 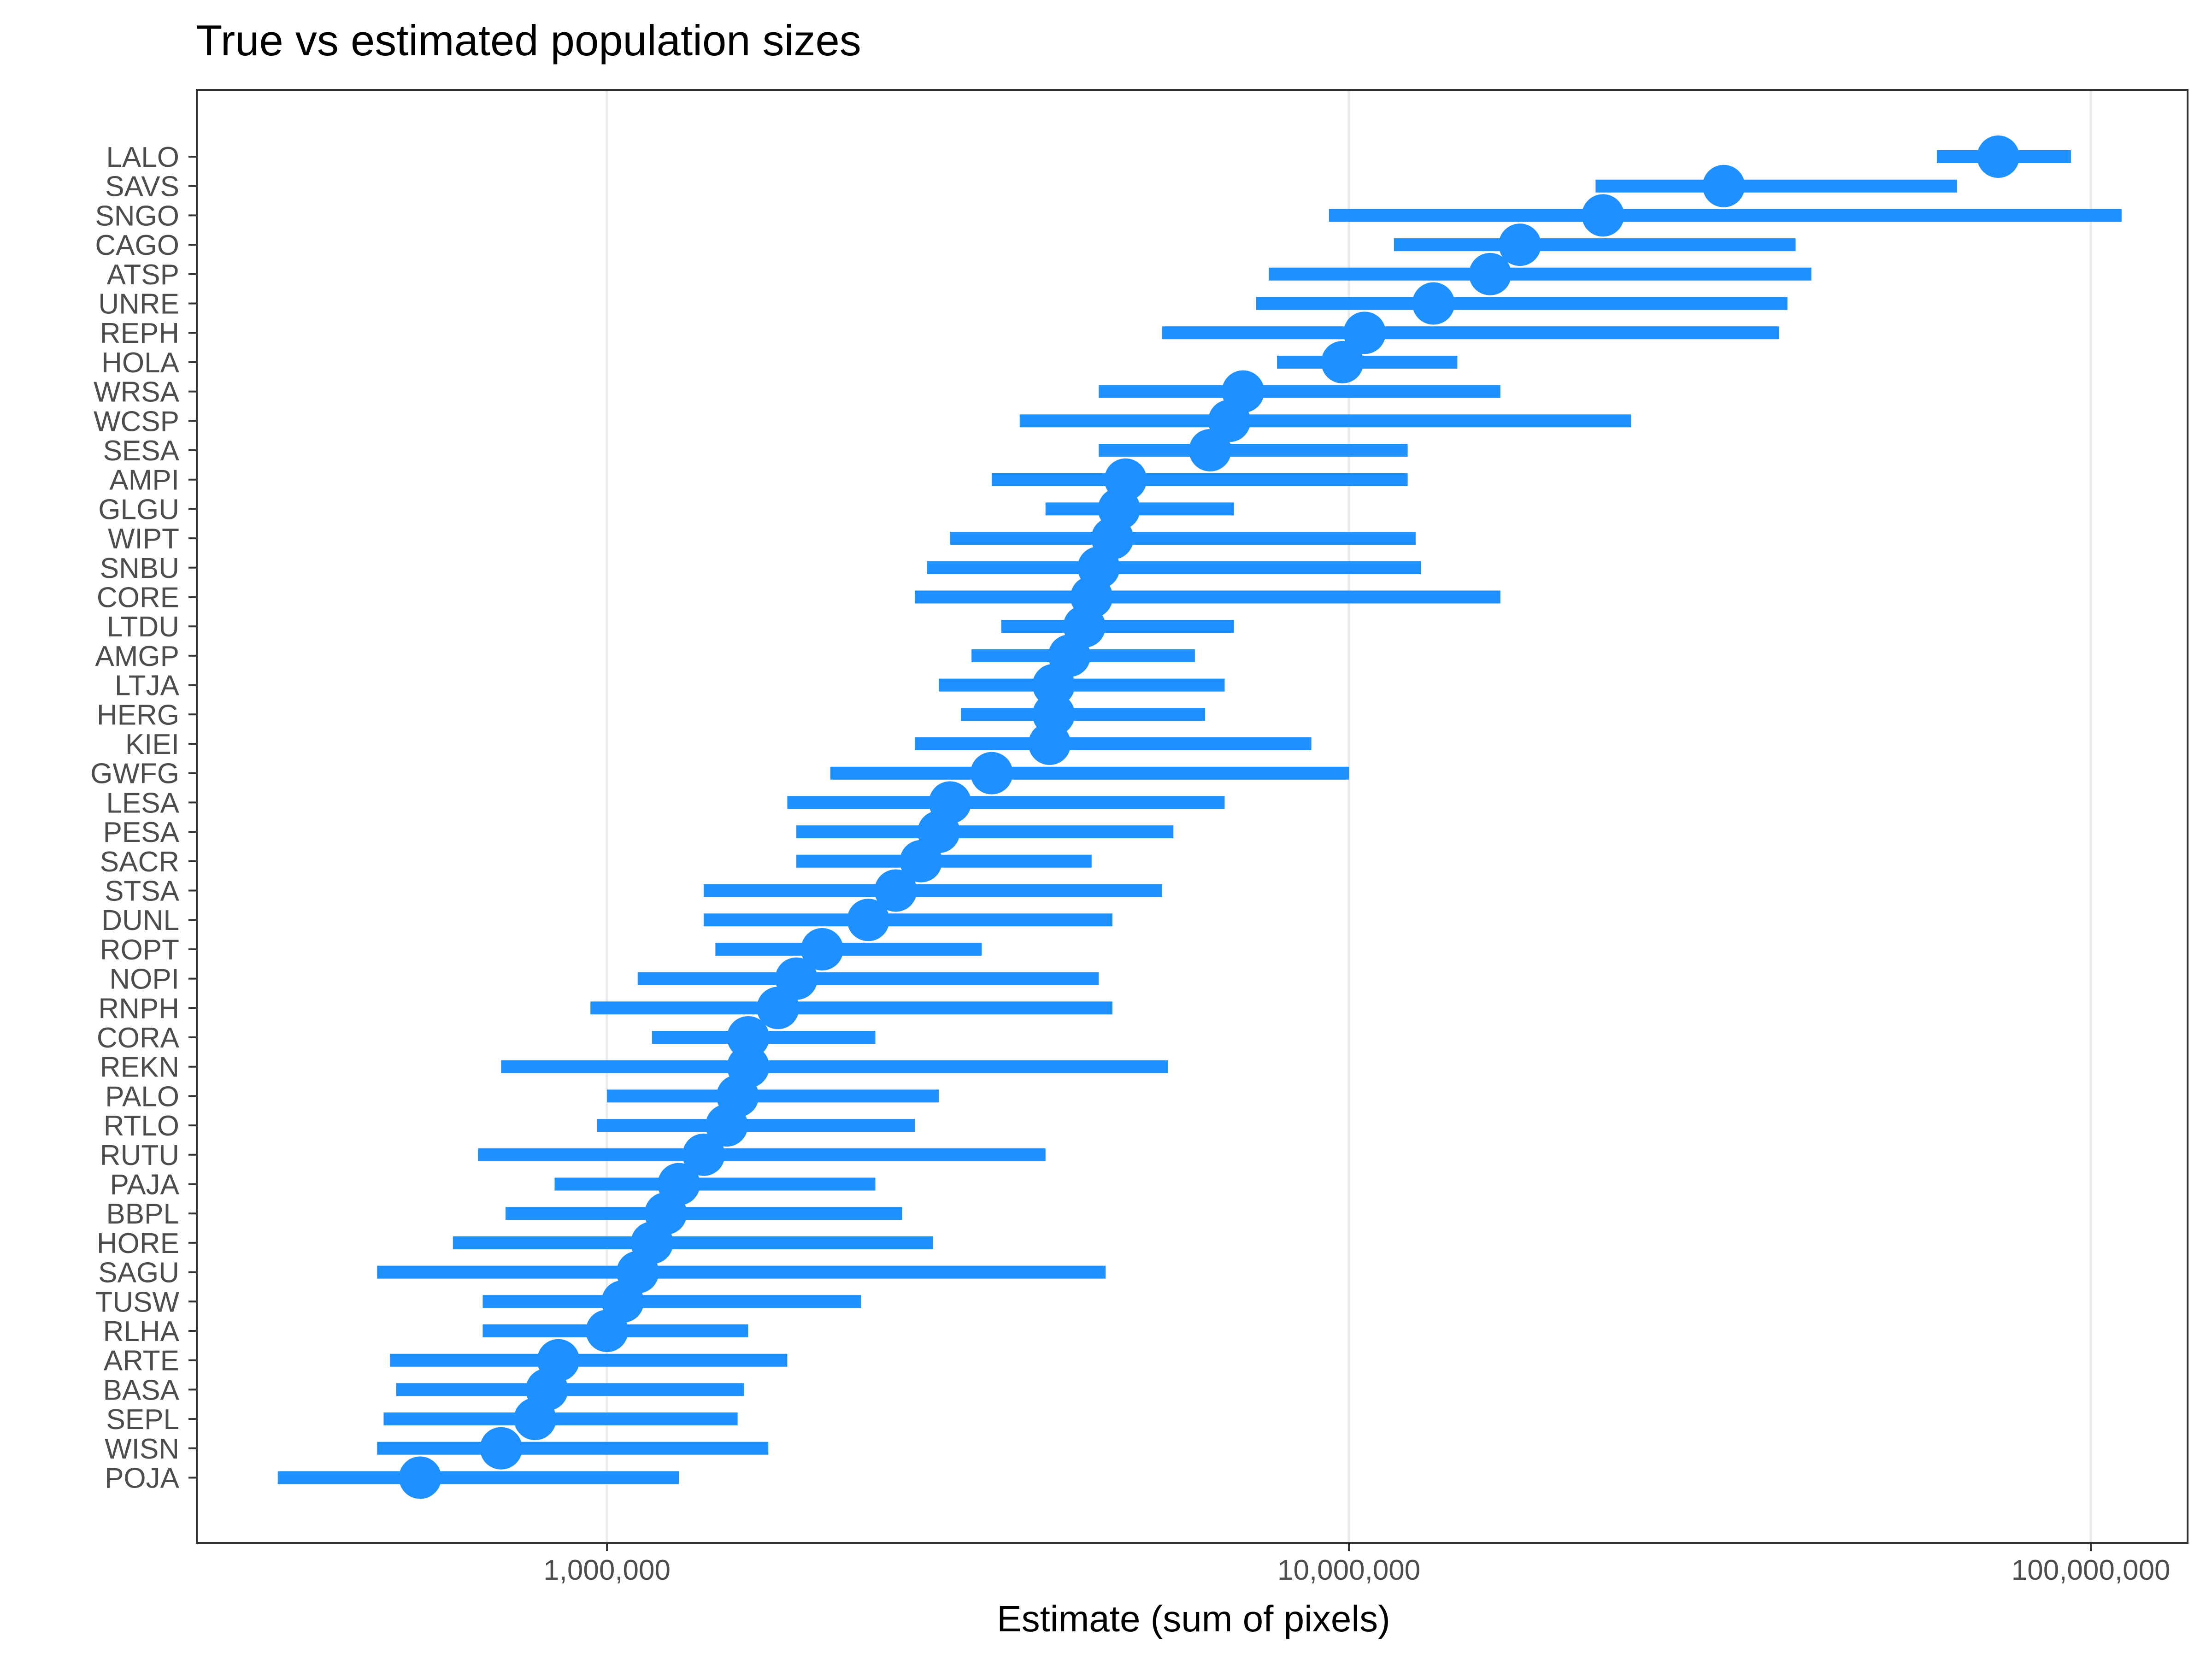 I want to click on x-tick-label: 1,000,000, so click(x=607, y=1570).